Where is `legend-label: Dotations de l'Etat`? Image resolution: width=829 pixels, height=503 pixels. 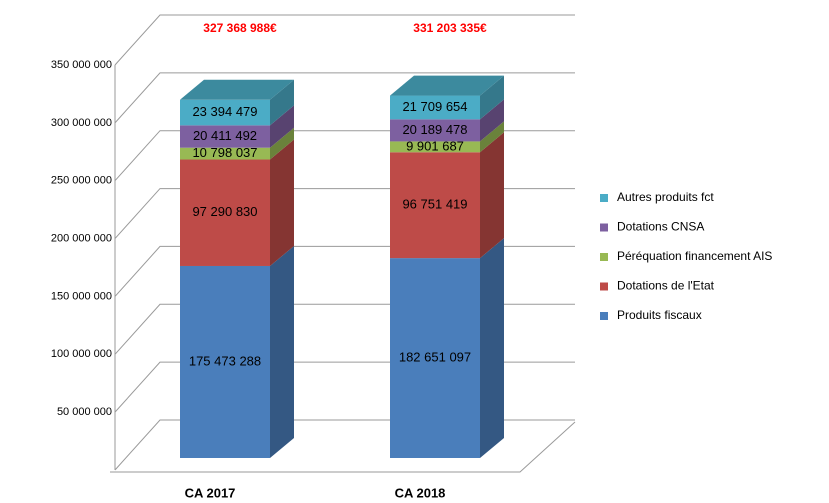 legend-label: Dotations de l'Etat is located at coordinates (666, 286).